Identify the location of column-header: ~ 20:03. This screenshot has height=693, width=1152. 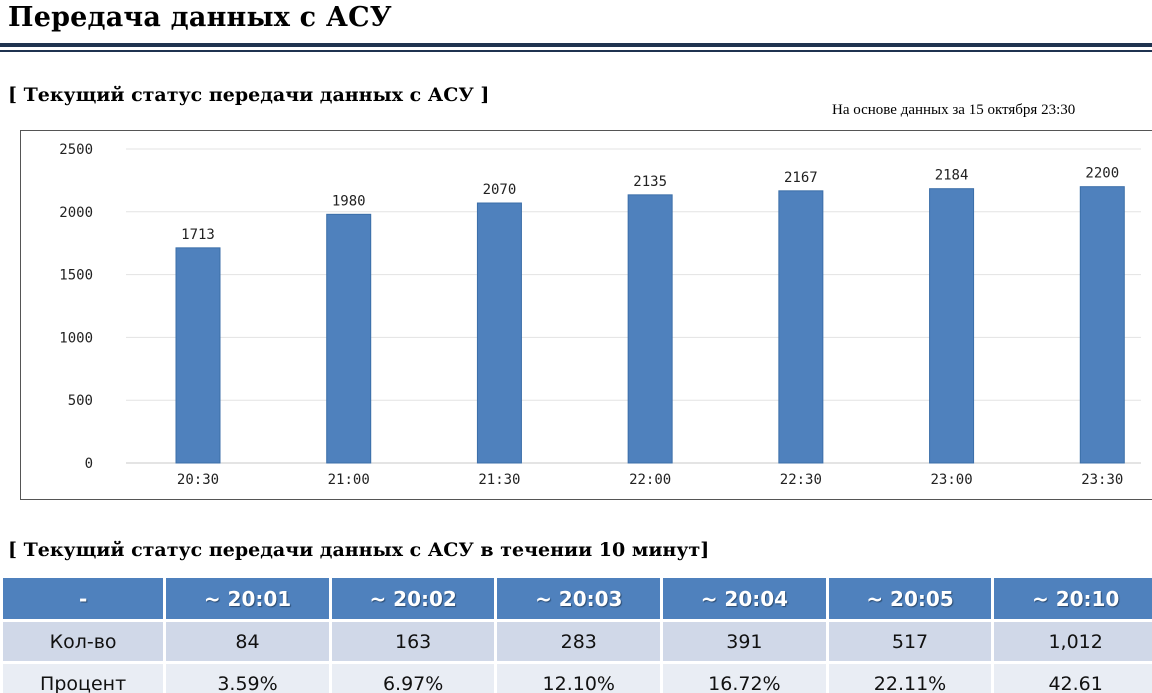
(579, 598).